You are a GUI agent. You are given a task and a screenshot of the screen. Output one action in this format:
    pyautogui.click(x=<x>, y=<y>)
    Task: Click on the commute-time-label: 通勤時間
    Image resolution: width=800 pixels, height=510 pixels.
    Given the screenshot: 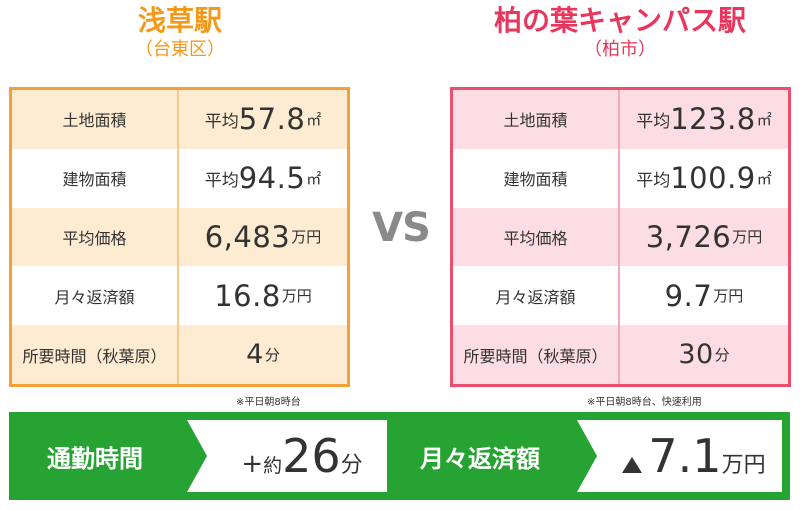 What is the action you would take?
    pyautogui.click(x=95, y=458)
    